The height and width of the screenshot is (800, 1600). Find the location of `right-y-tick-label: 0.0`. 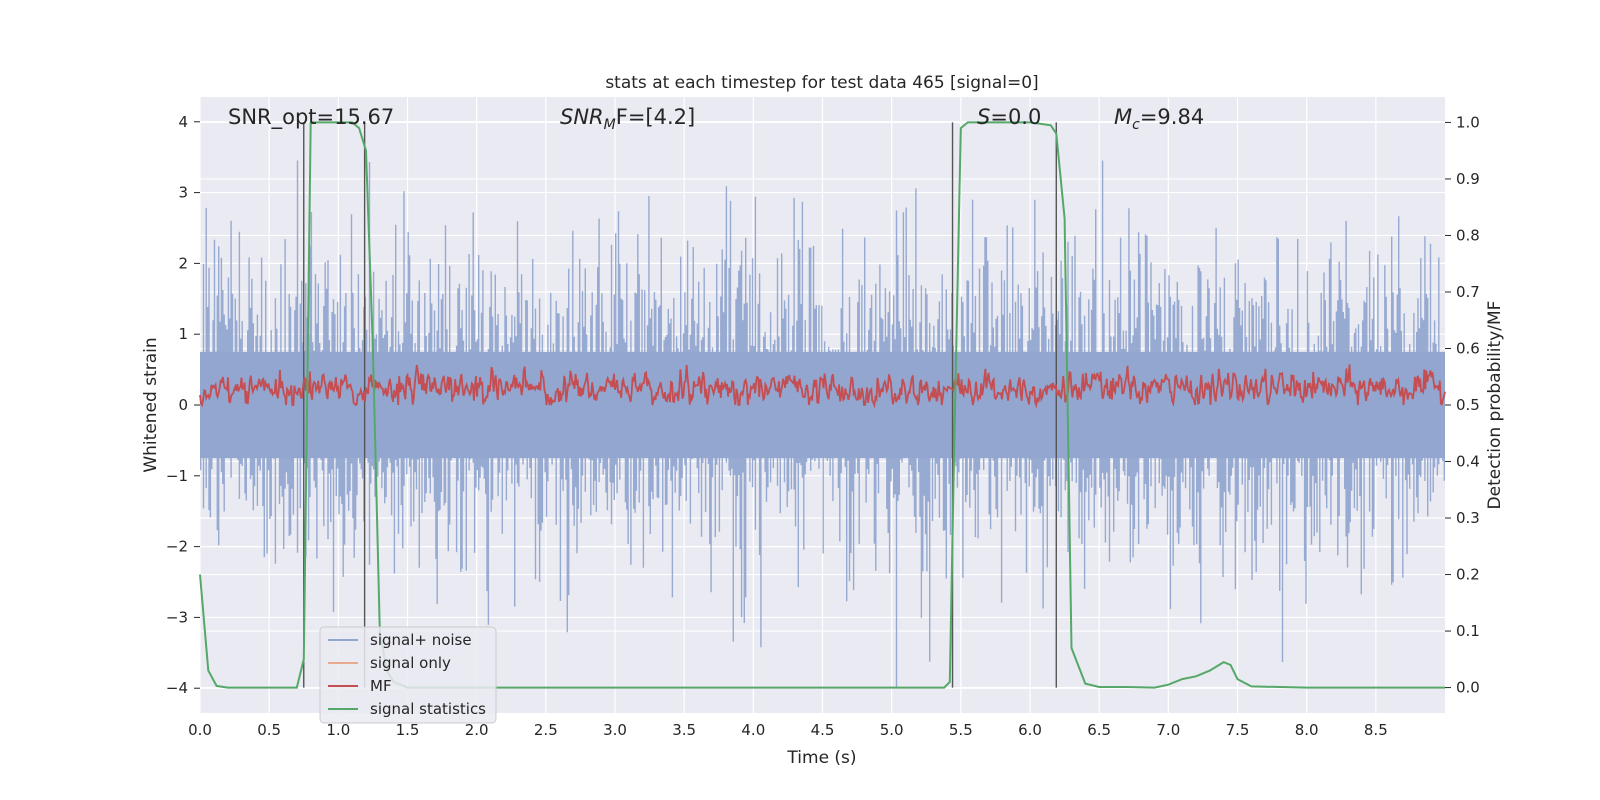

right-y-tick-label: 0.0 is located at coordinates (1468, 688).